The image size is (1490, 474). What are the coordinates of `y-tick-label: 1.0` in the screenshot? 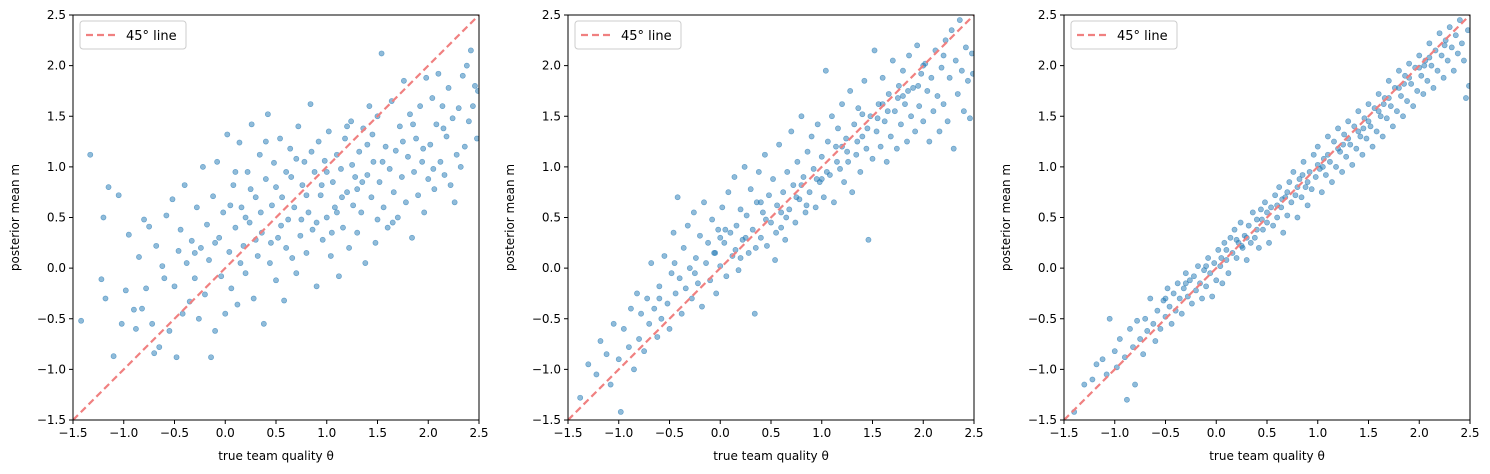 It's located at (56, 167).